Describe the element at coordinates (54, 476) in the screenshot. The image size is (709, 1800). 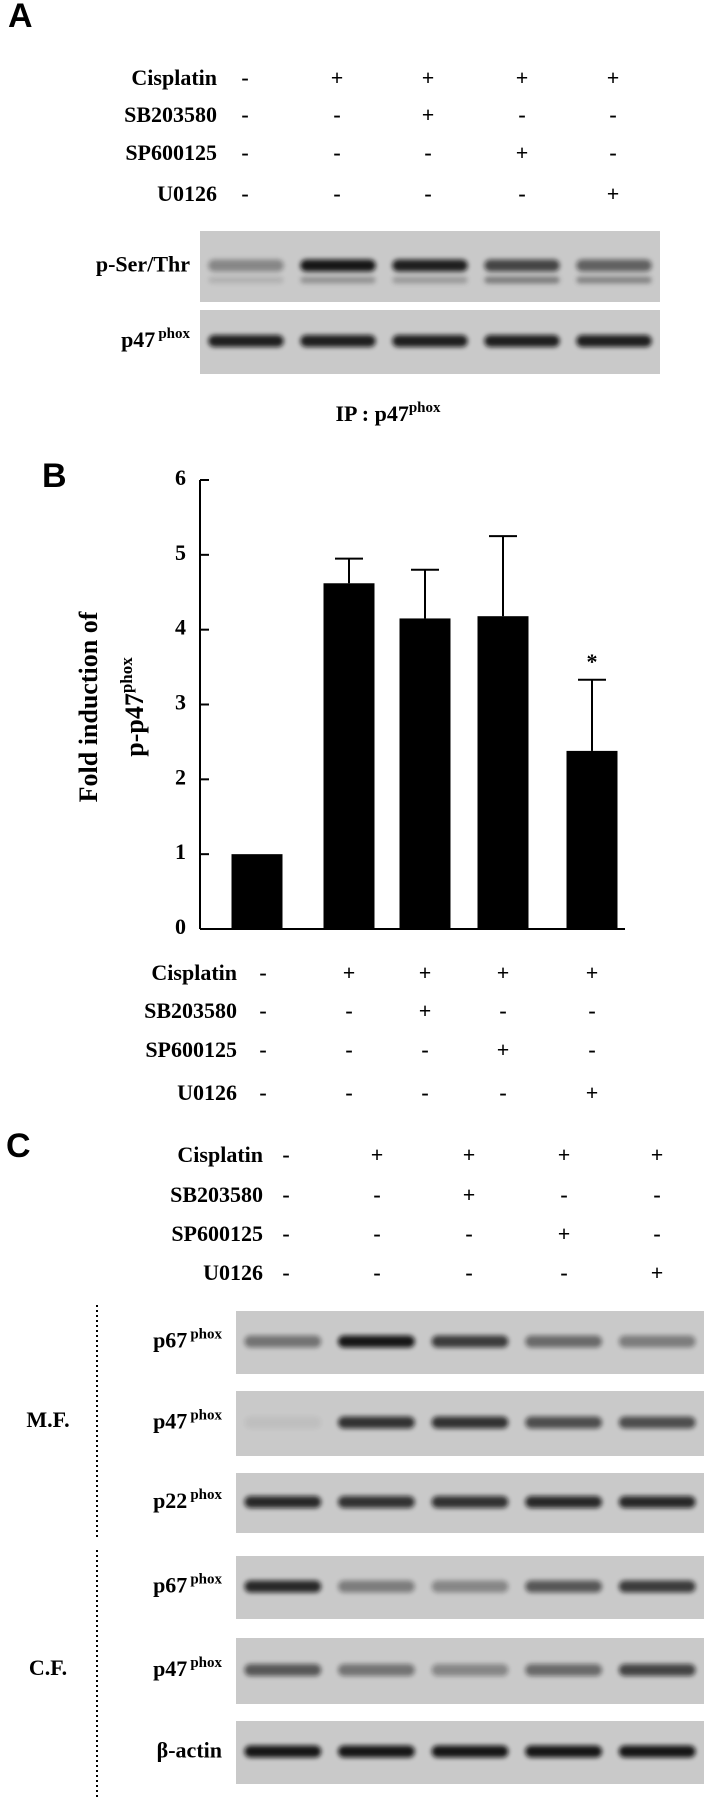
I see `panel-label: B` at that location.